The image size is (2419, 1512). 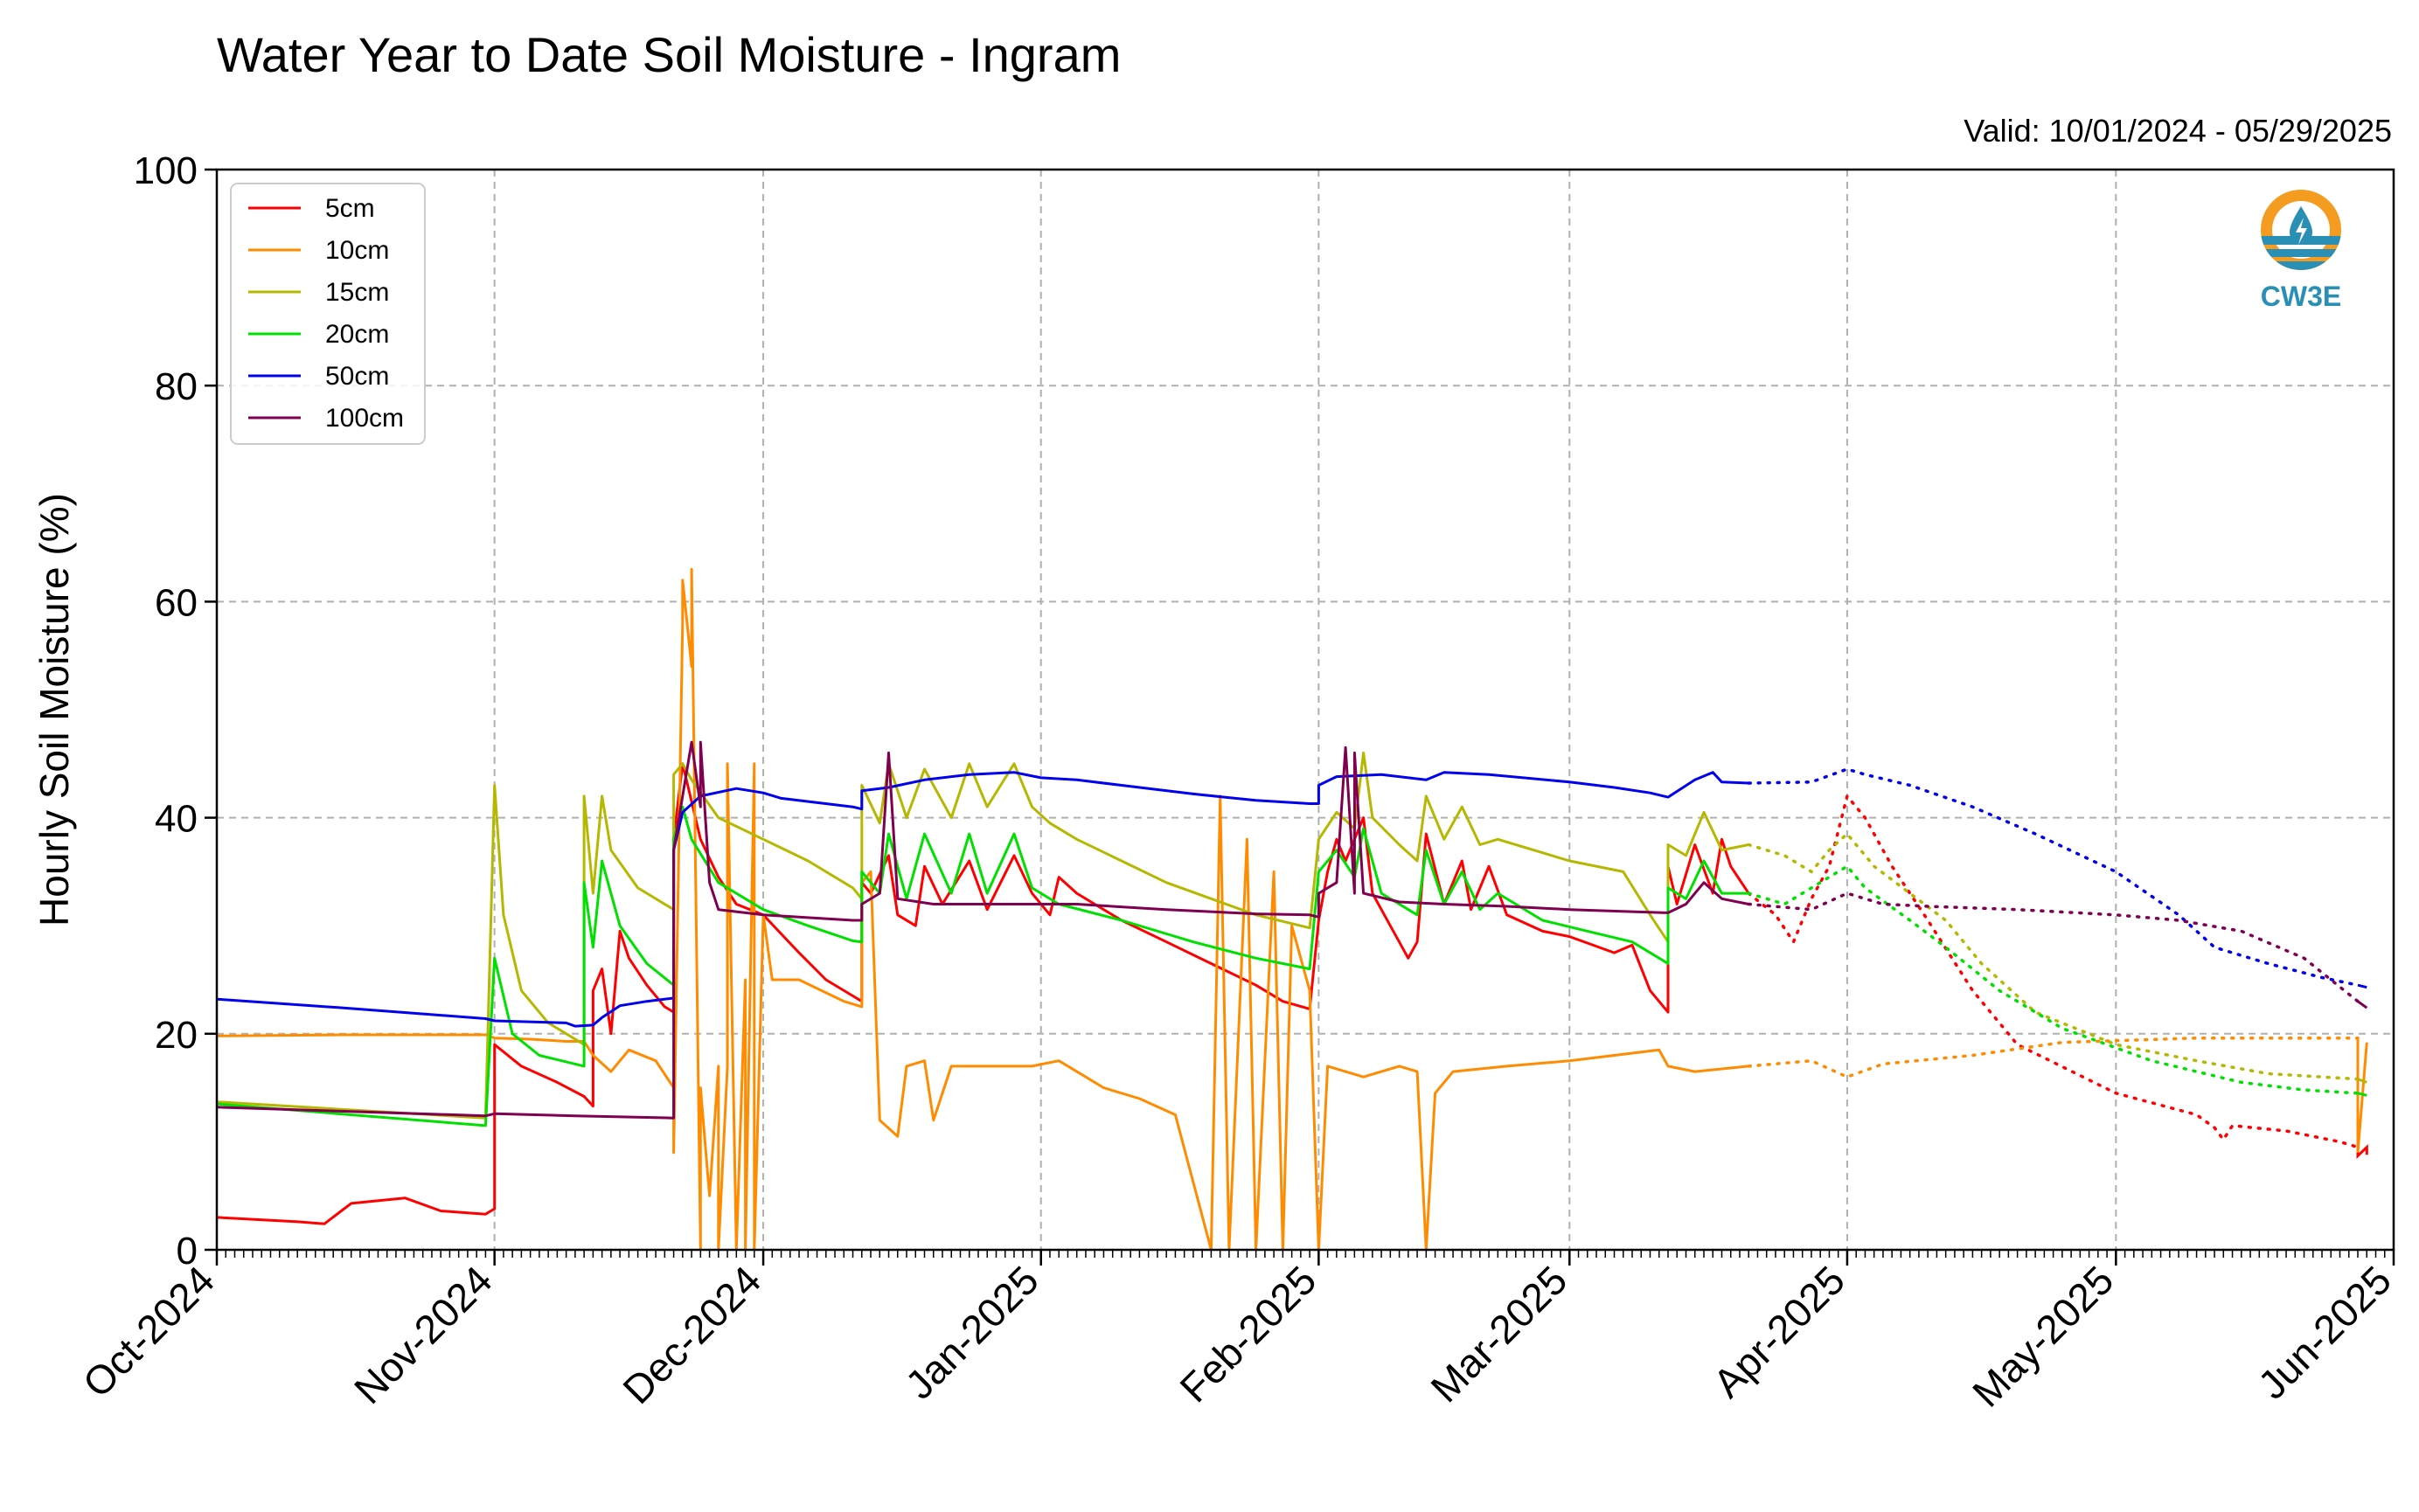 I want to click on cw3e-logo: CW3E, so click(x=2301, y=251).